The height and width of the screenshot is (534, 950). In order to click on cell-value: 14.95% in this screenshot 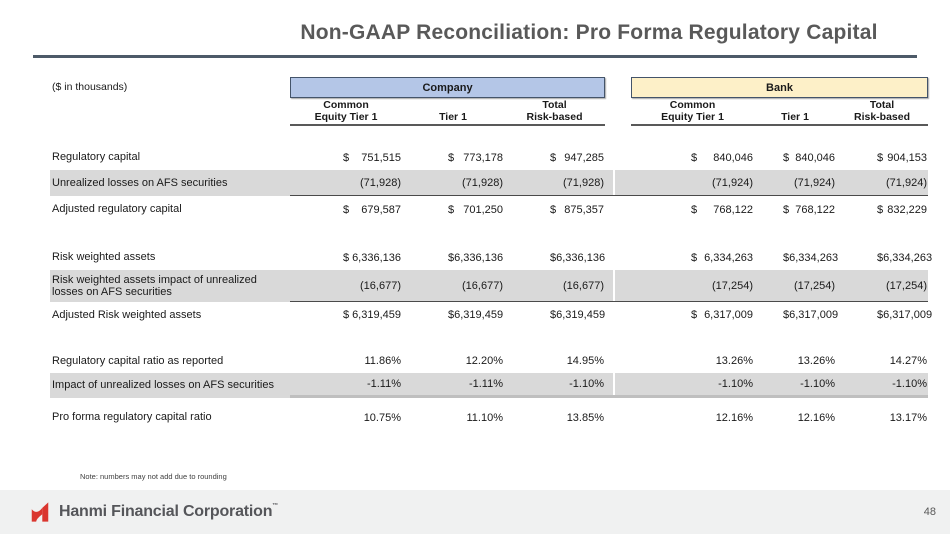, I will do `click(585, 361)`.